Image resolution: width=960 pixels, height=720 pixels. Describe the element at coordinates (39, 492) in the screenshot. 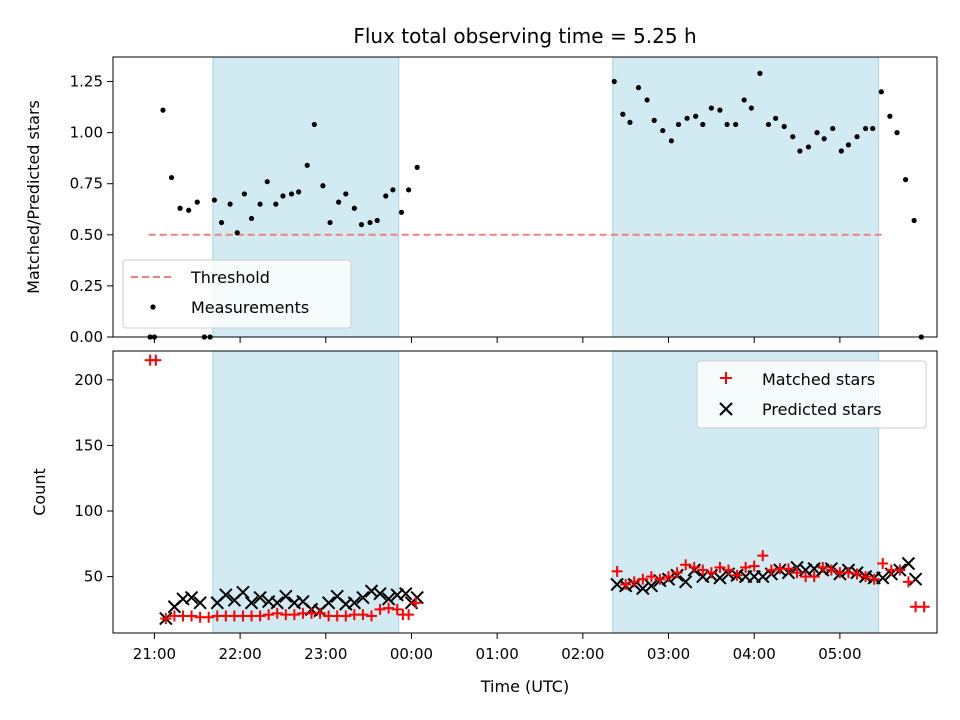

I see `bottom-y-axis-label: Count` at that location.